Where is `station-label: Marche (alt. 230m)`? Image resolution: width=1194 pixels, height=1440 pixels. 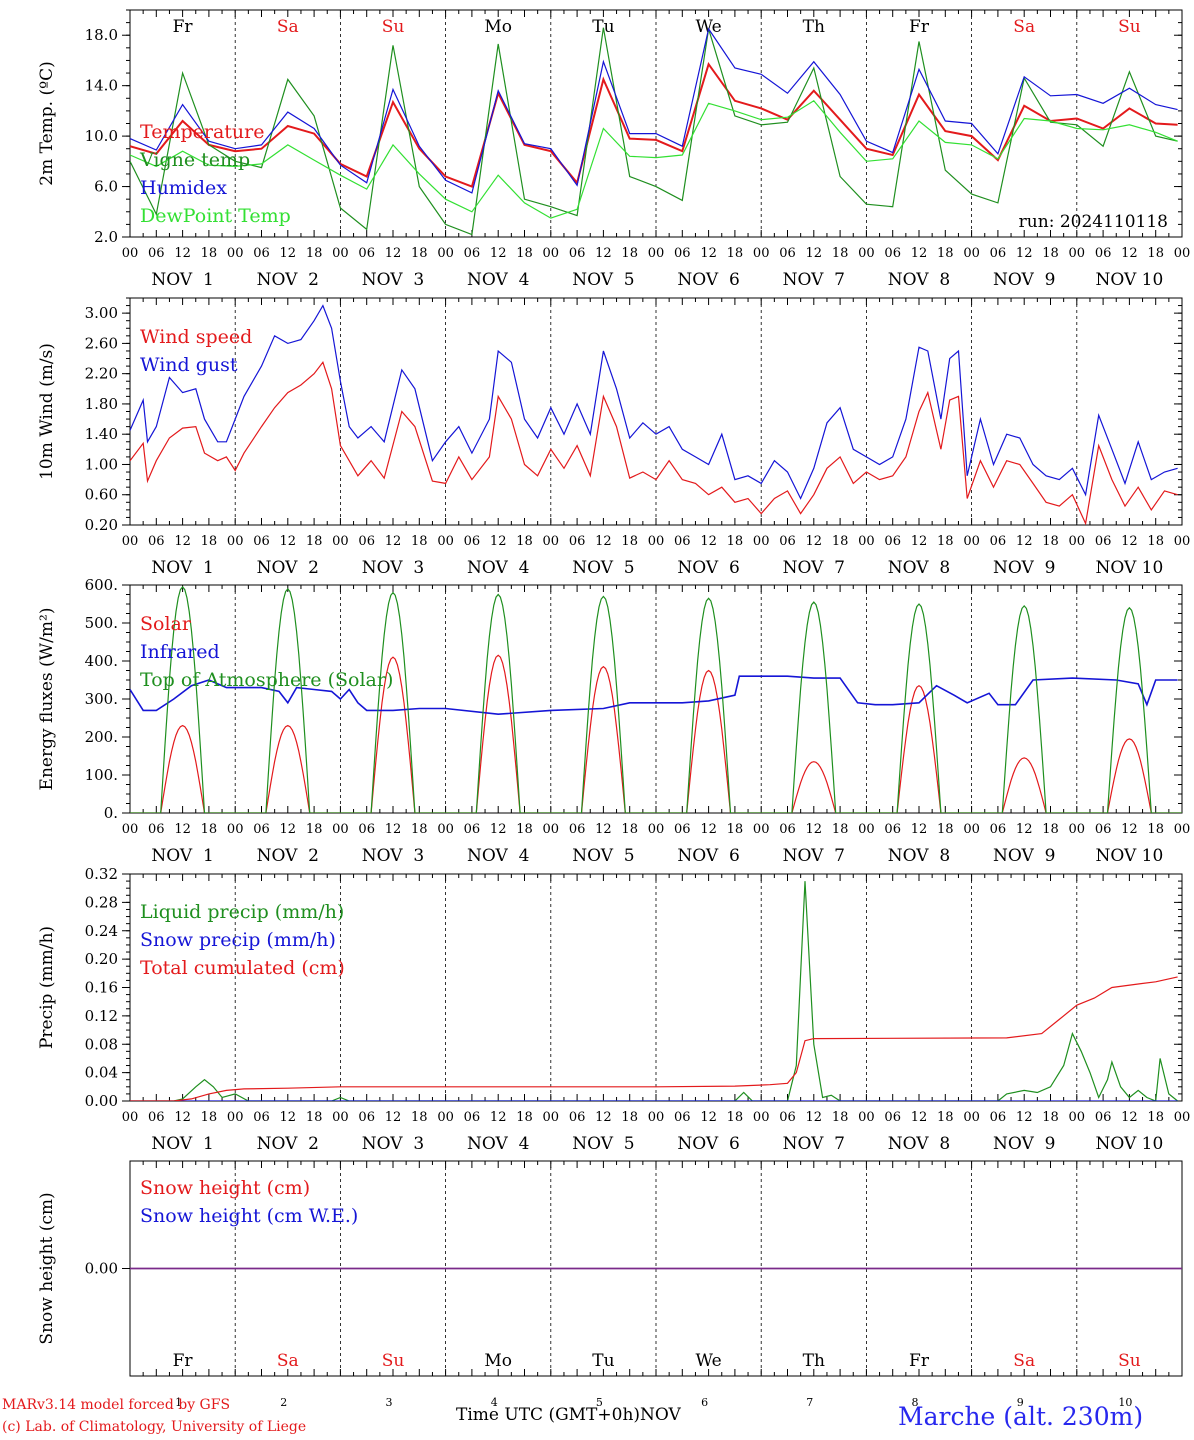 station-label: Marche (alt. 230m) is located at coordinates (1021, 1416).